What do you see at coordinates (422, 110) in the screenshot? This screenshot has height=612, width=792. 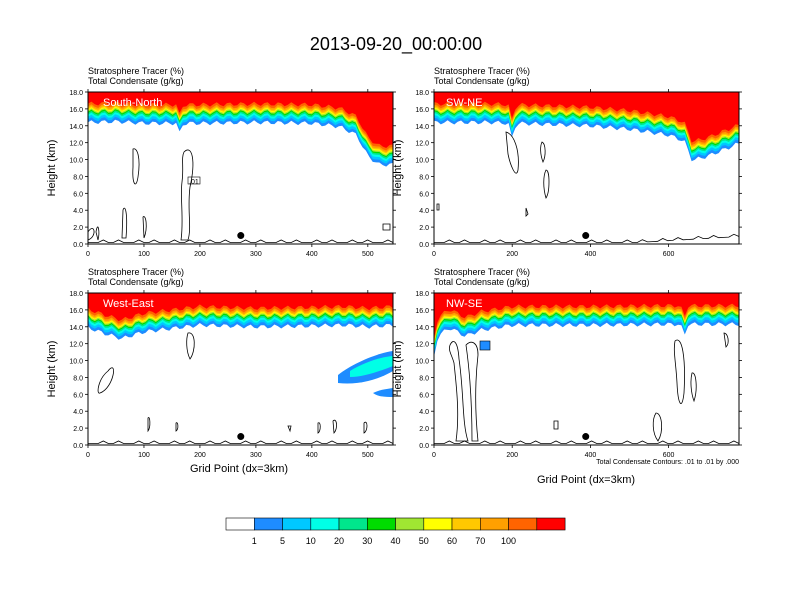 I see `y-tick-label: 16.0` at bounding box center [422, 110].